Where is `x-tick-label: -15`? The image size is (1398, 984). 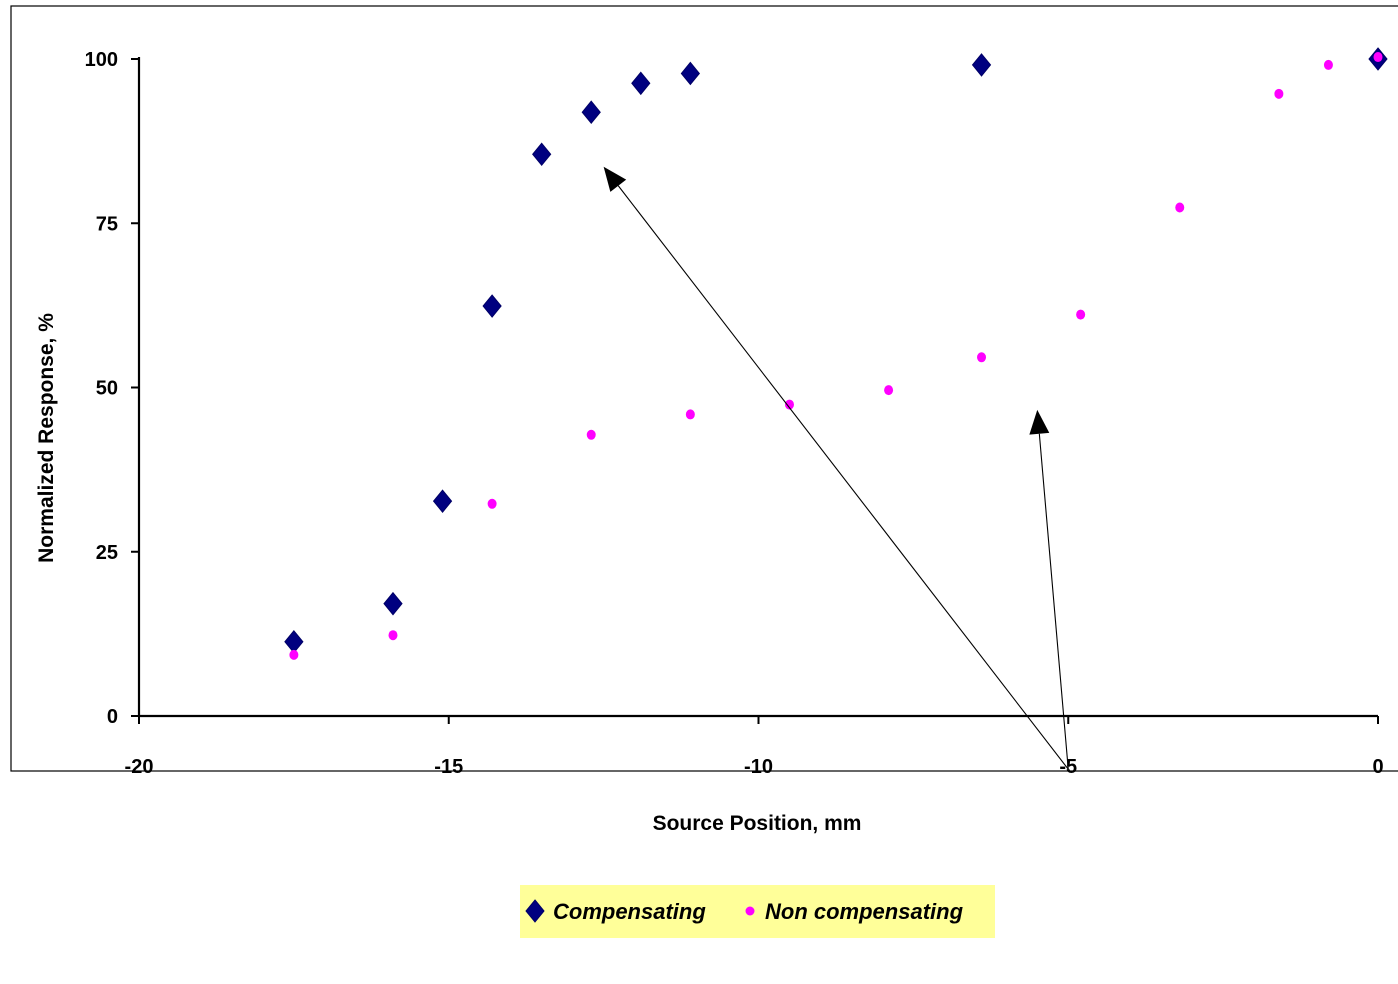 x-tick-label: -15 is located at coordinates (448, 767).